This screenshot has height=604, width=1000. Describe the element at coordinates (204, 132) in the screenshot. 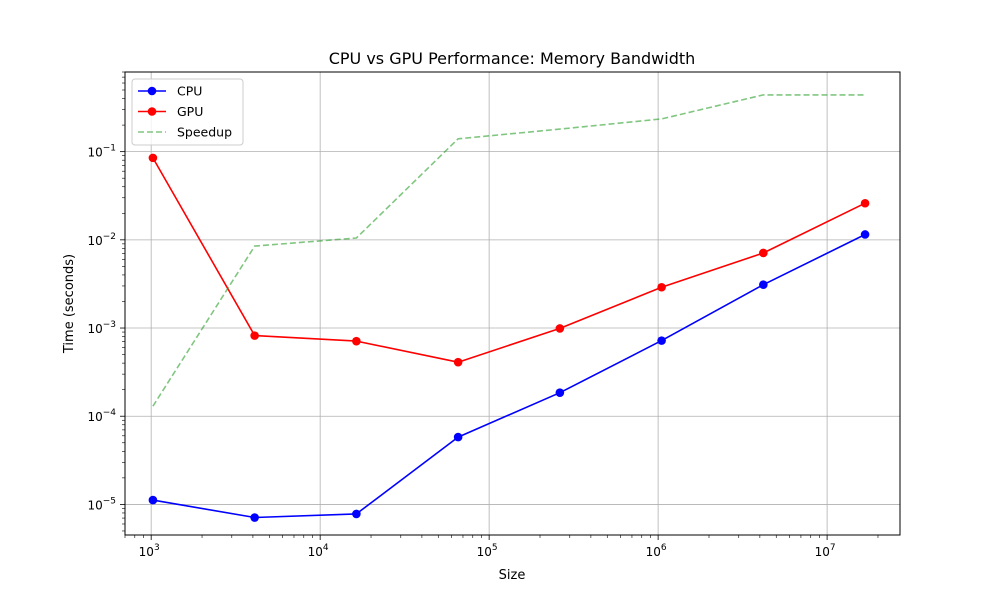

I see `legend-speedup-label: Speedup` at that location.